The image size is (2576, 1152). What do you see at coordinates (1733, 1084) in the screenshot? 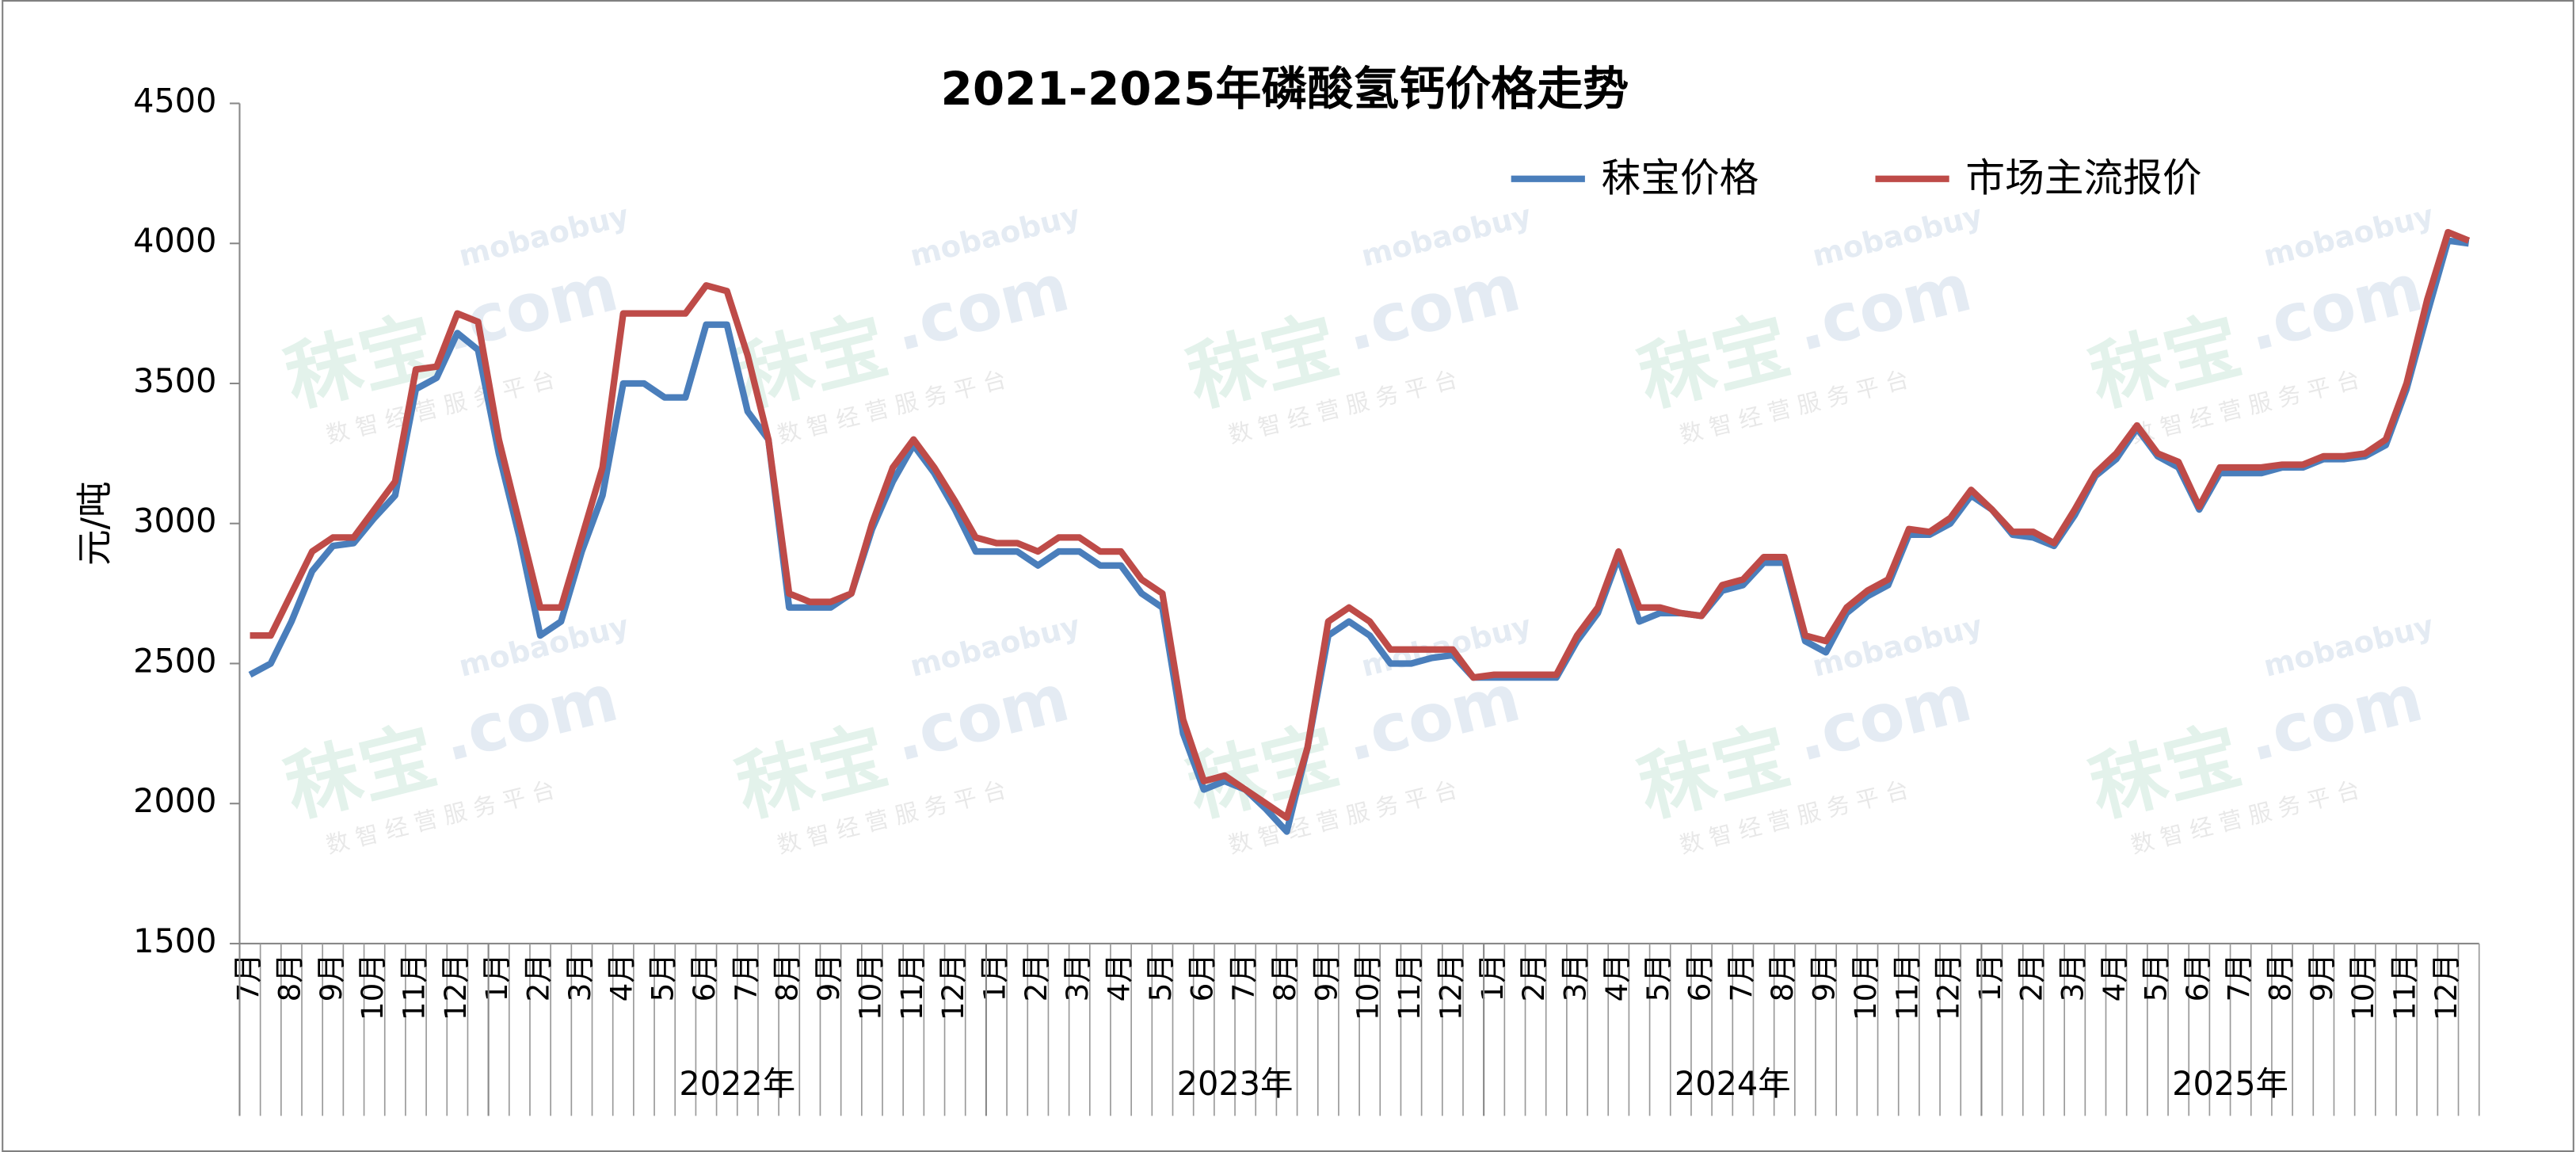
I see `year-label: 2024年` at bounding box center [1733, 1084].